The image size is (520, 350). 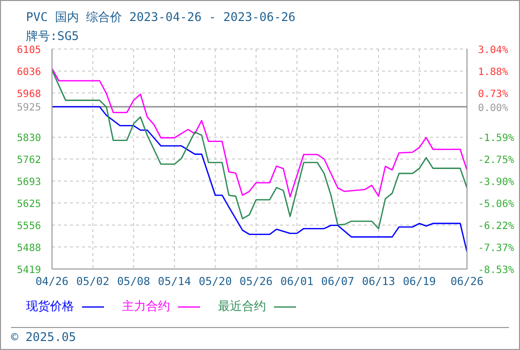 What do you see at coordinates (337, 281) in the screenshot?
I see `x-tick-label: 06/07` at bounding box center [337, 281].